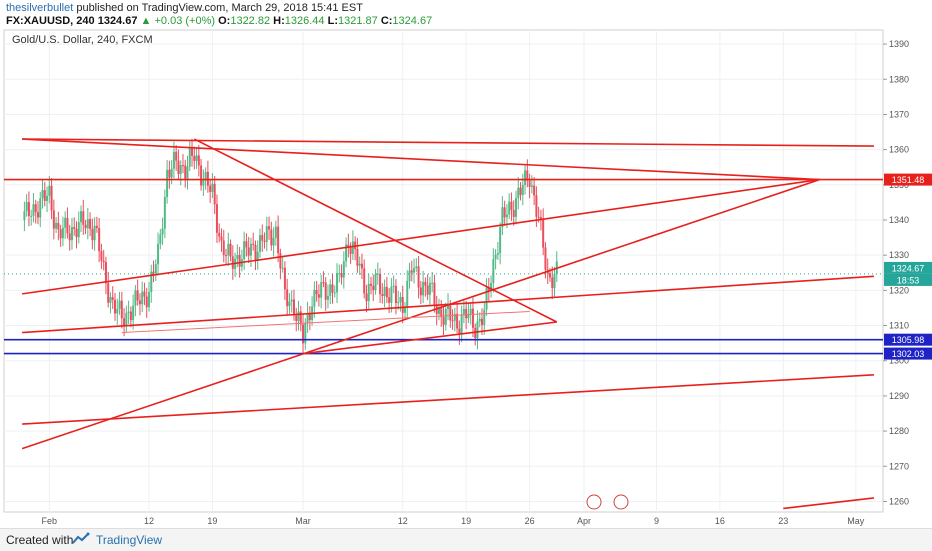 The height and width of the screenshot is (551, 932). What do you see at coordinates (908, 267) in the screenshot?
I see `last-price-box` at bounding box center [908, 267].